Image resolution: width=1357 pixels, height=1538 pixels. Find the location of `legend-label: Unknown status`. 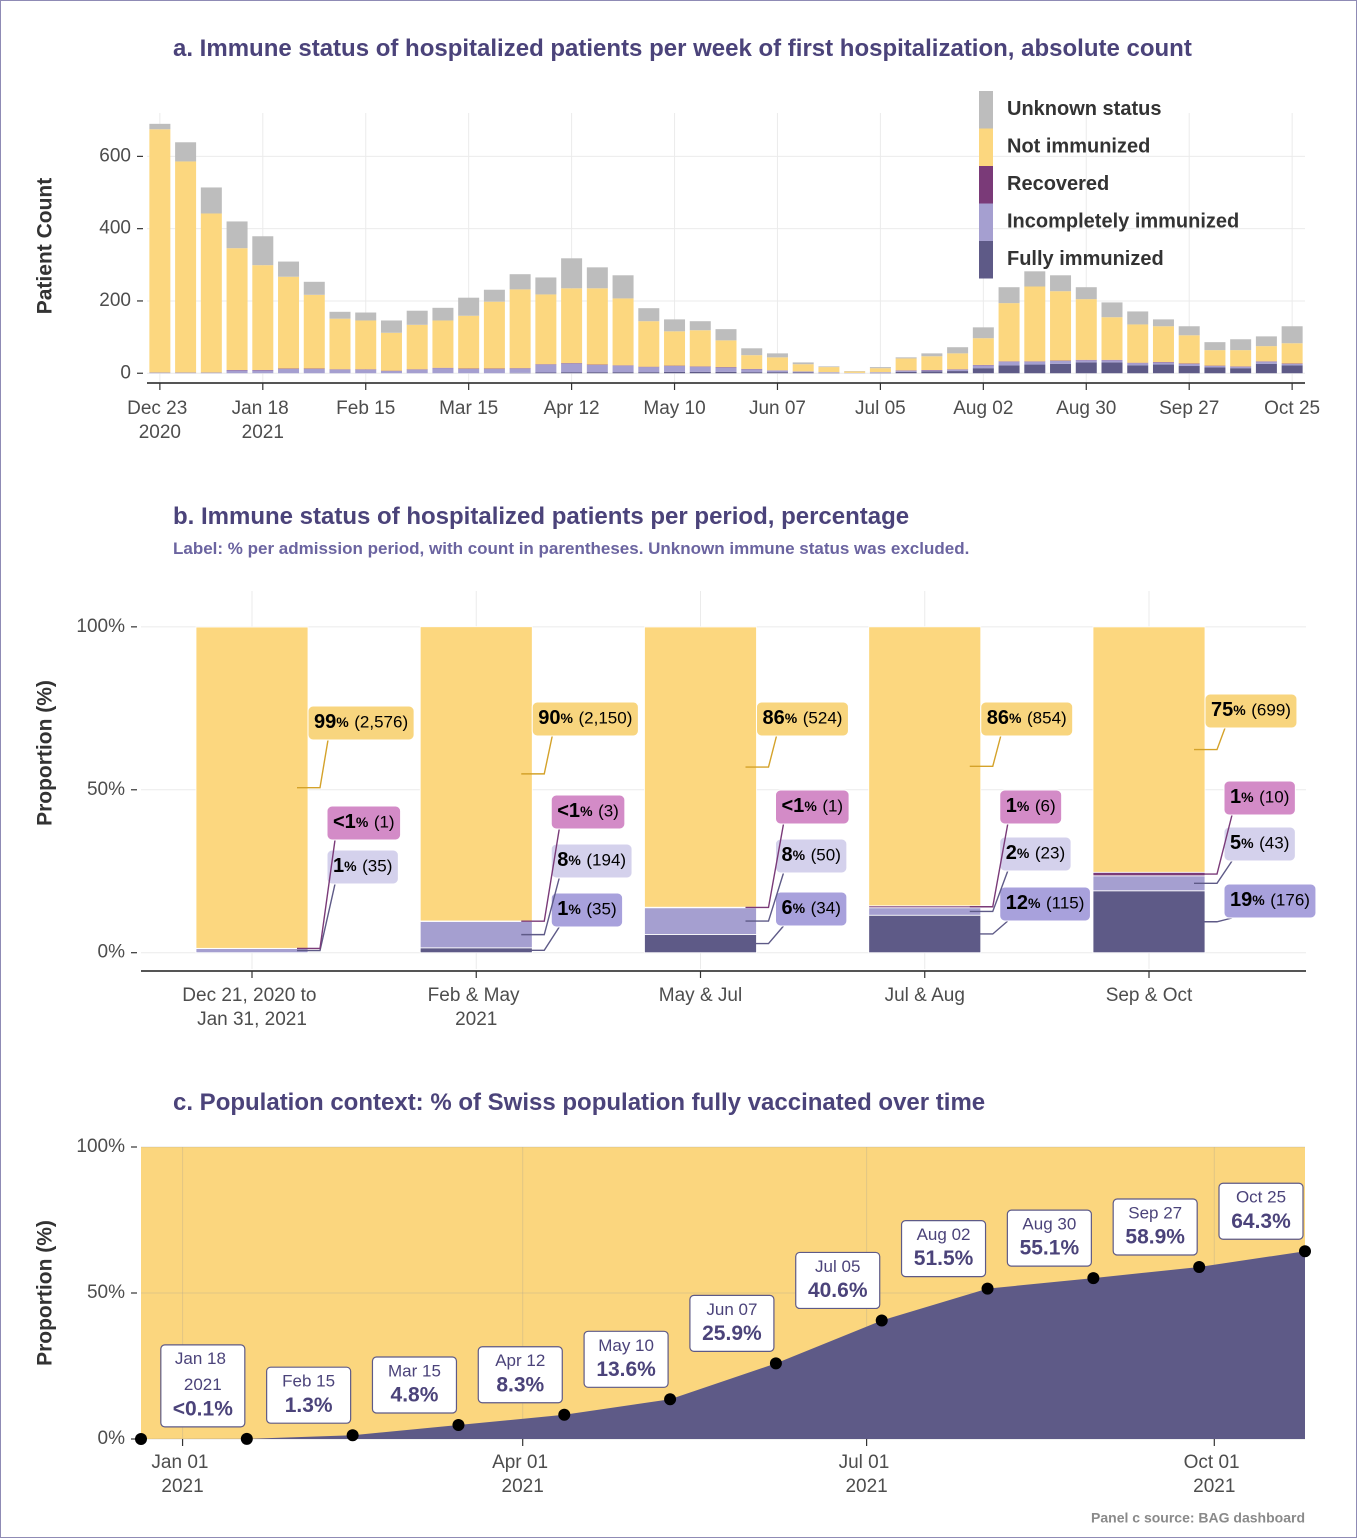

legend-label: Unknown status is located at coordinates (1084, 109).